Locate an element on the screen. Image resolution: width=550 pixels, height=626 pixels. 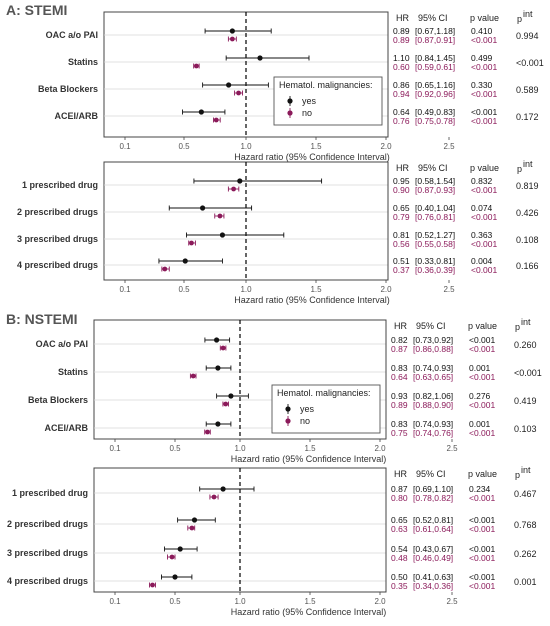
hr-value-no: 0.60 is located at coordinates (401, 67).